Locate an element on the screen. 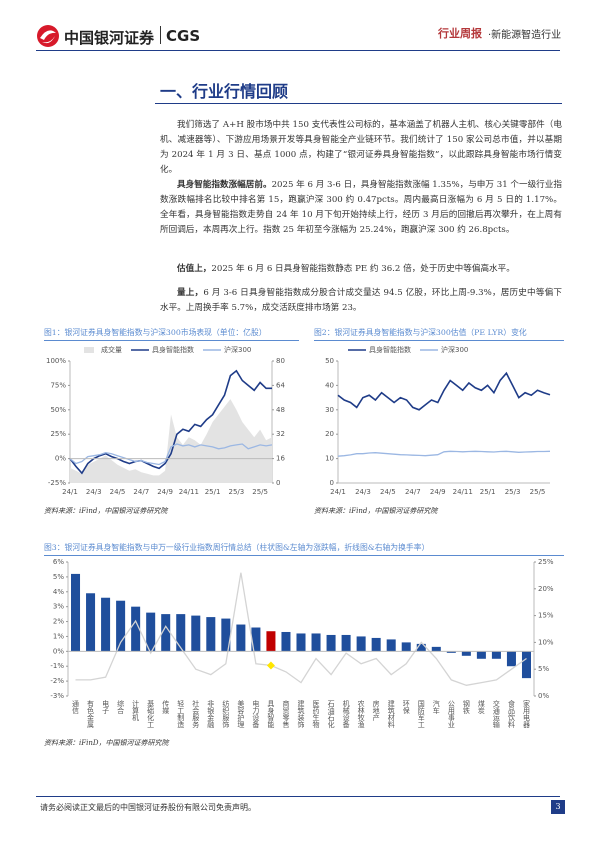 The width and height of the screenshot is (595, 841). y-tick-label: 5% is located at coordinates (543, 669).